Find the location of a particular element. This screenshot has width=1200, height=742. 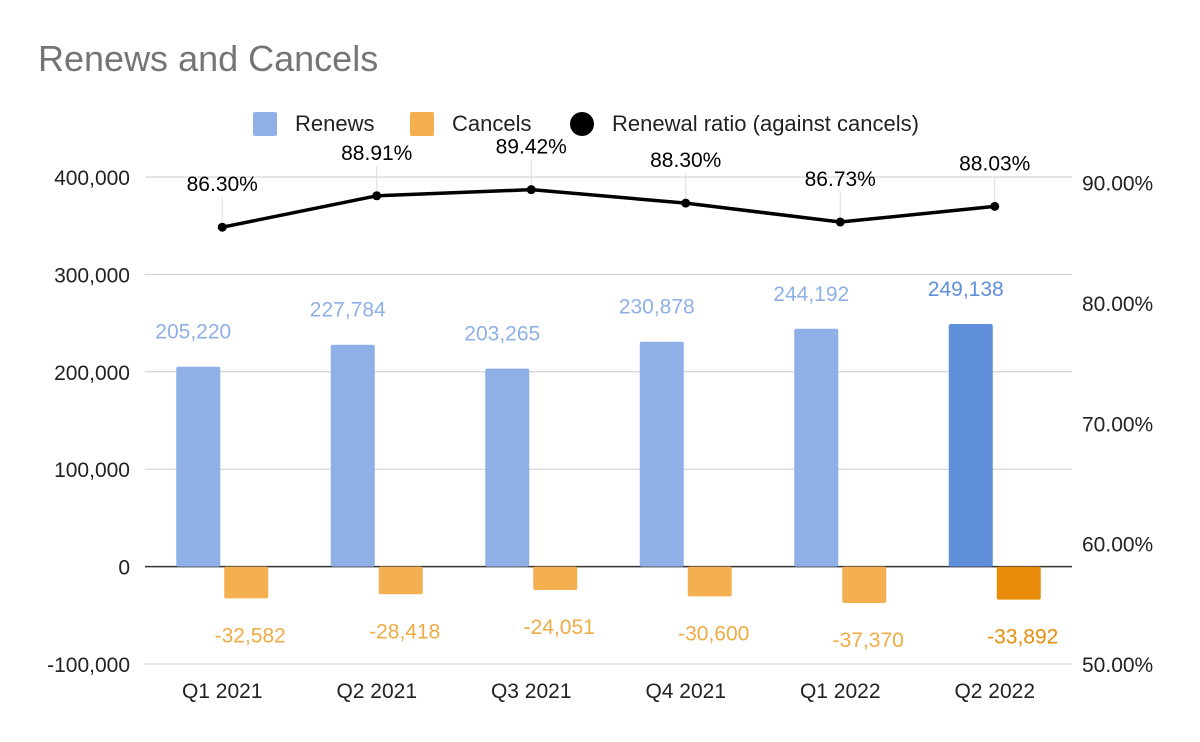

y-left-tick-label: 400,000 is located at coordinates (92, 178).